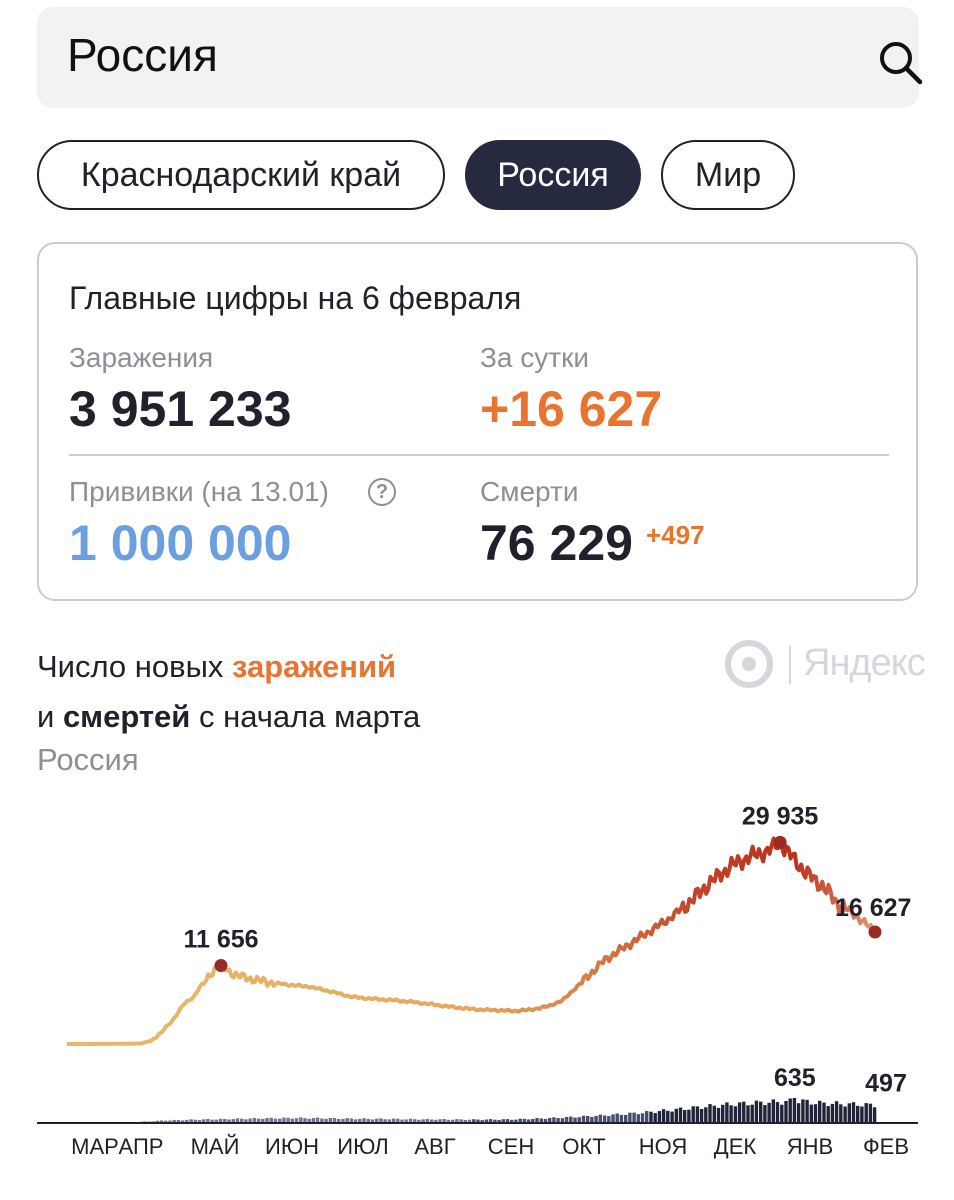 The height and width of the screenshot is (1200, 954). I want to click on daily-value: +16 627, so click(571, 409).